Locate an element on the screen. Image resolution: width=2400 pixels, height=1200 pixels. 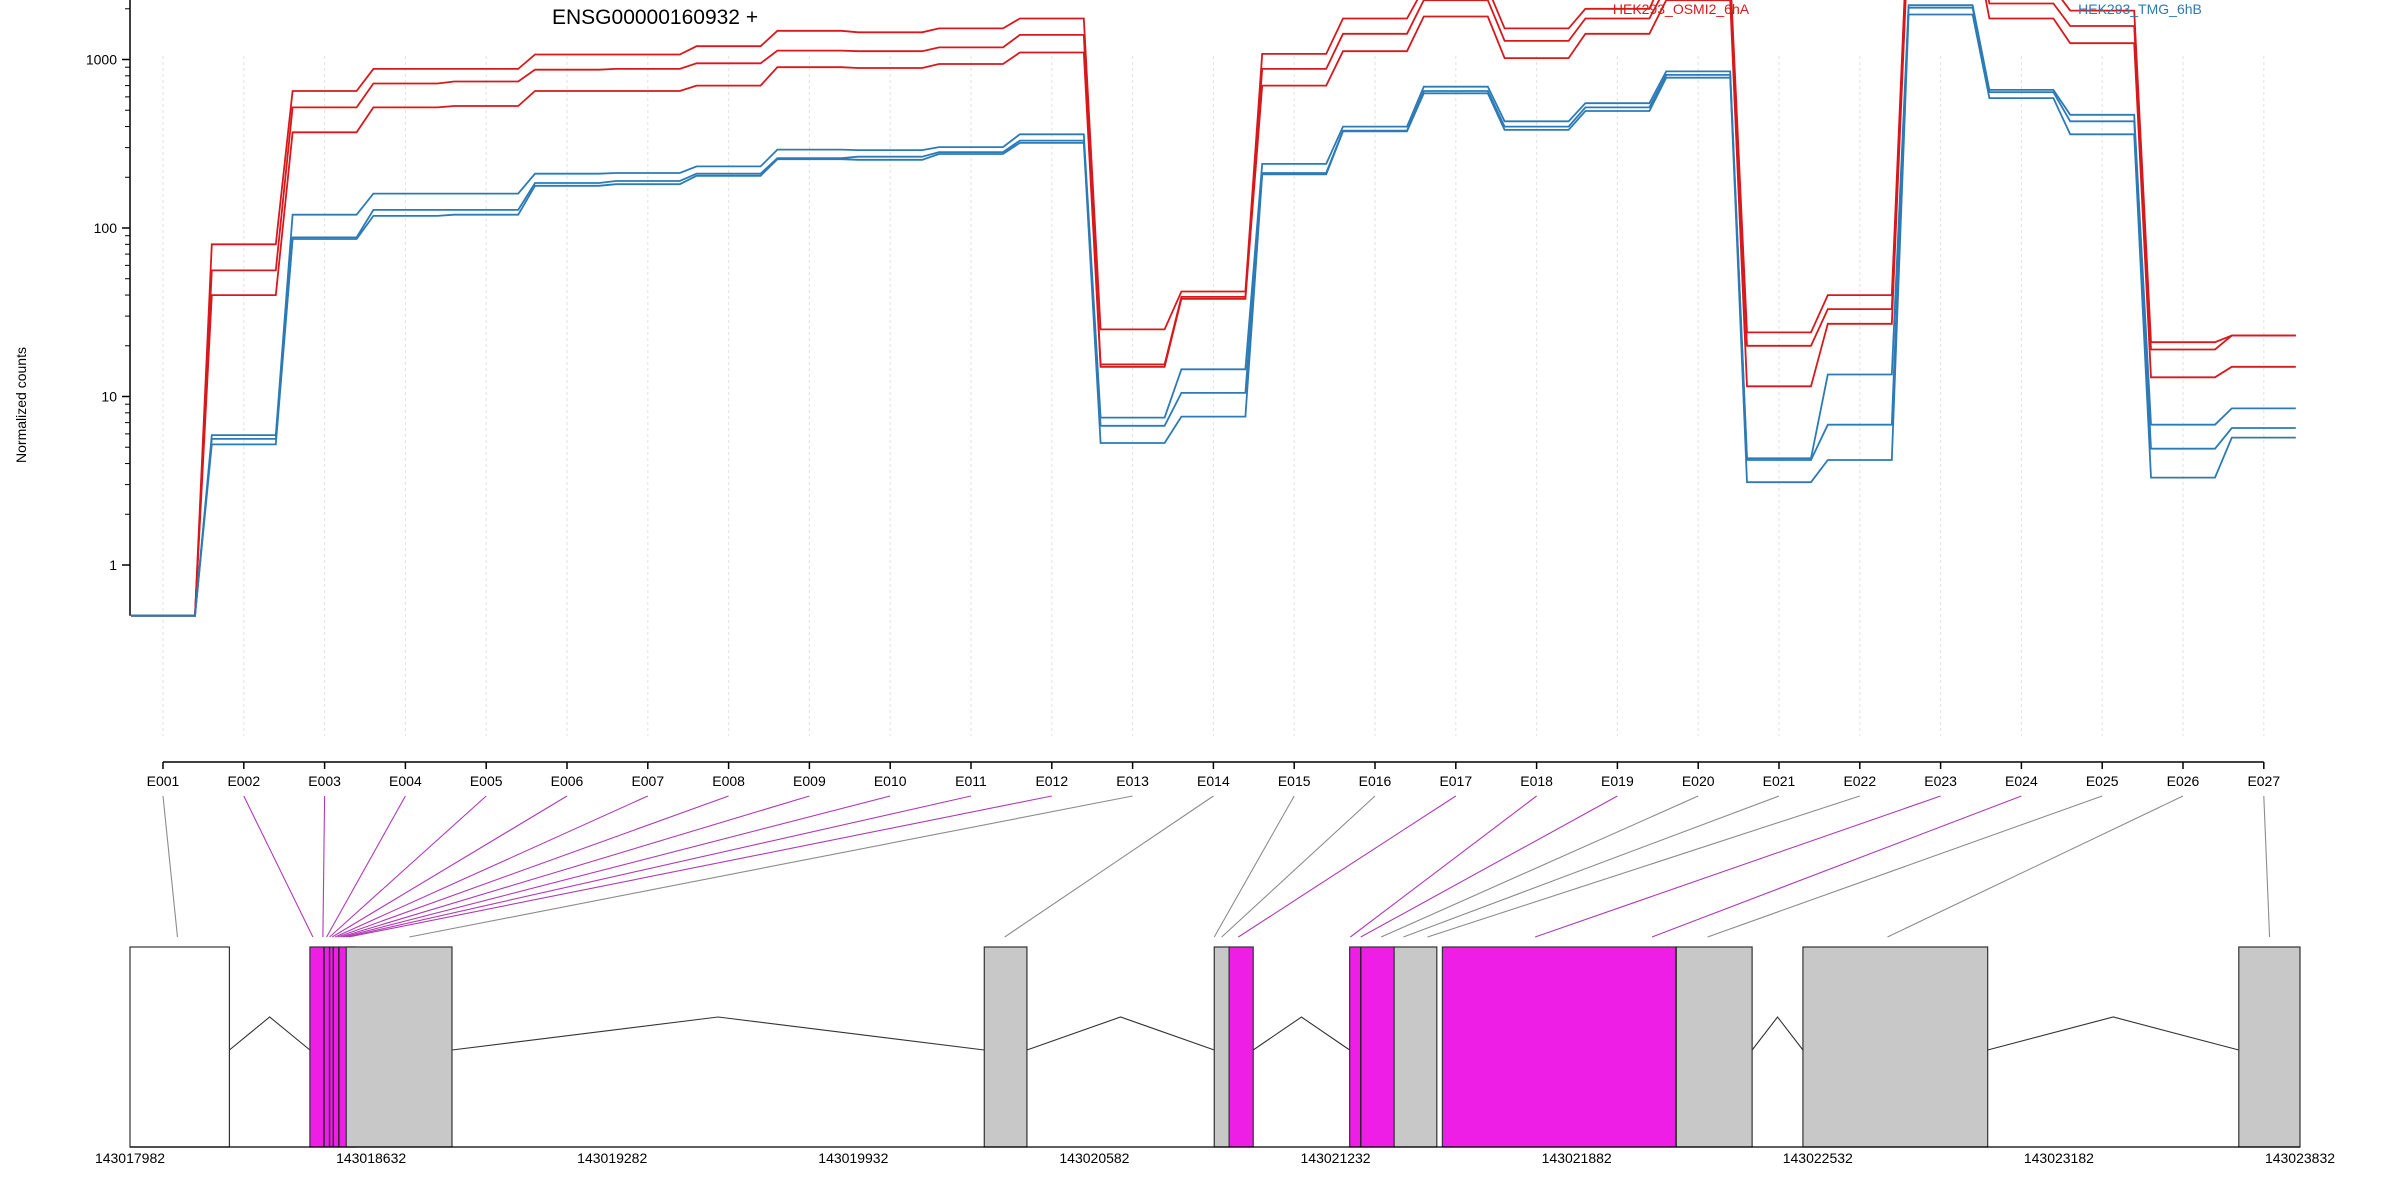
x-tick-label: E021 is located at coordinates (1779, 781).